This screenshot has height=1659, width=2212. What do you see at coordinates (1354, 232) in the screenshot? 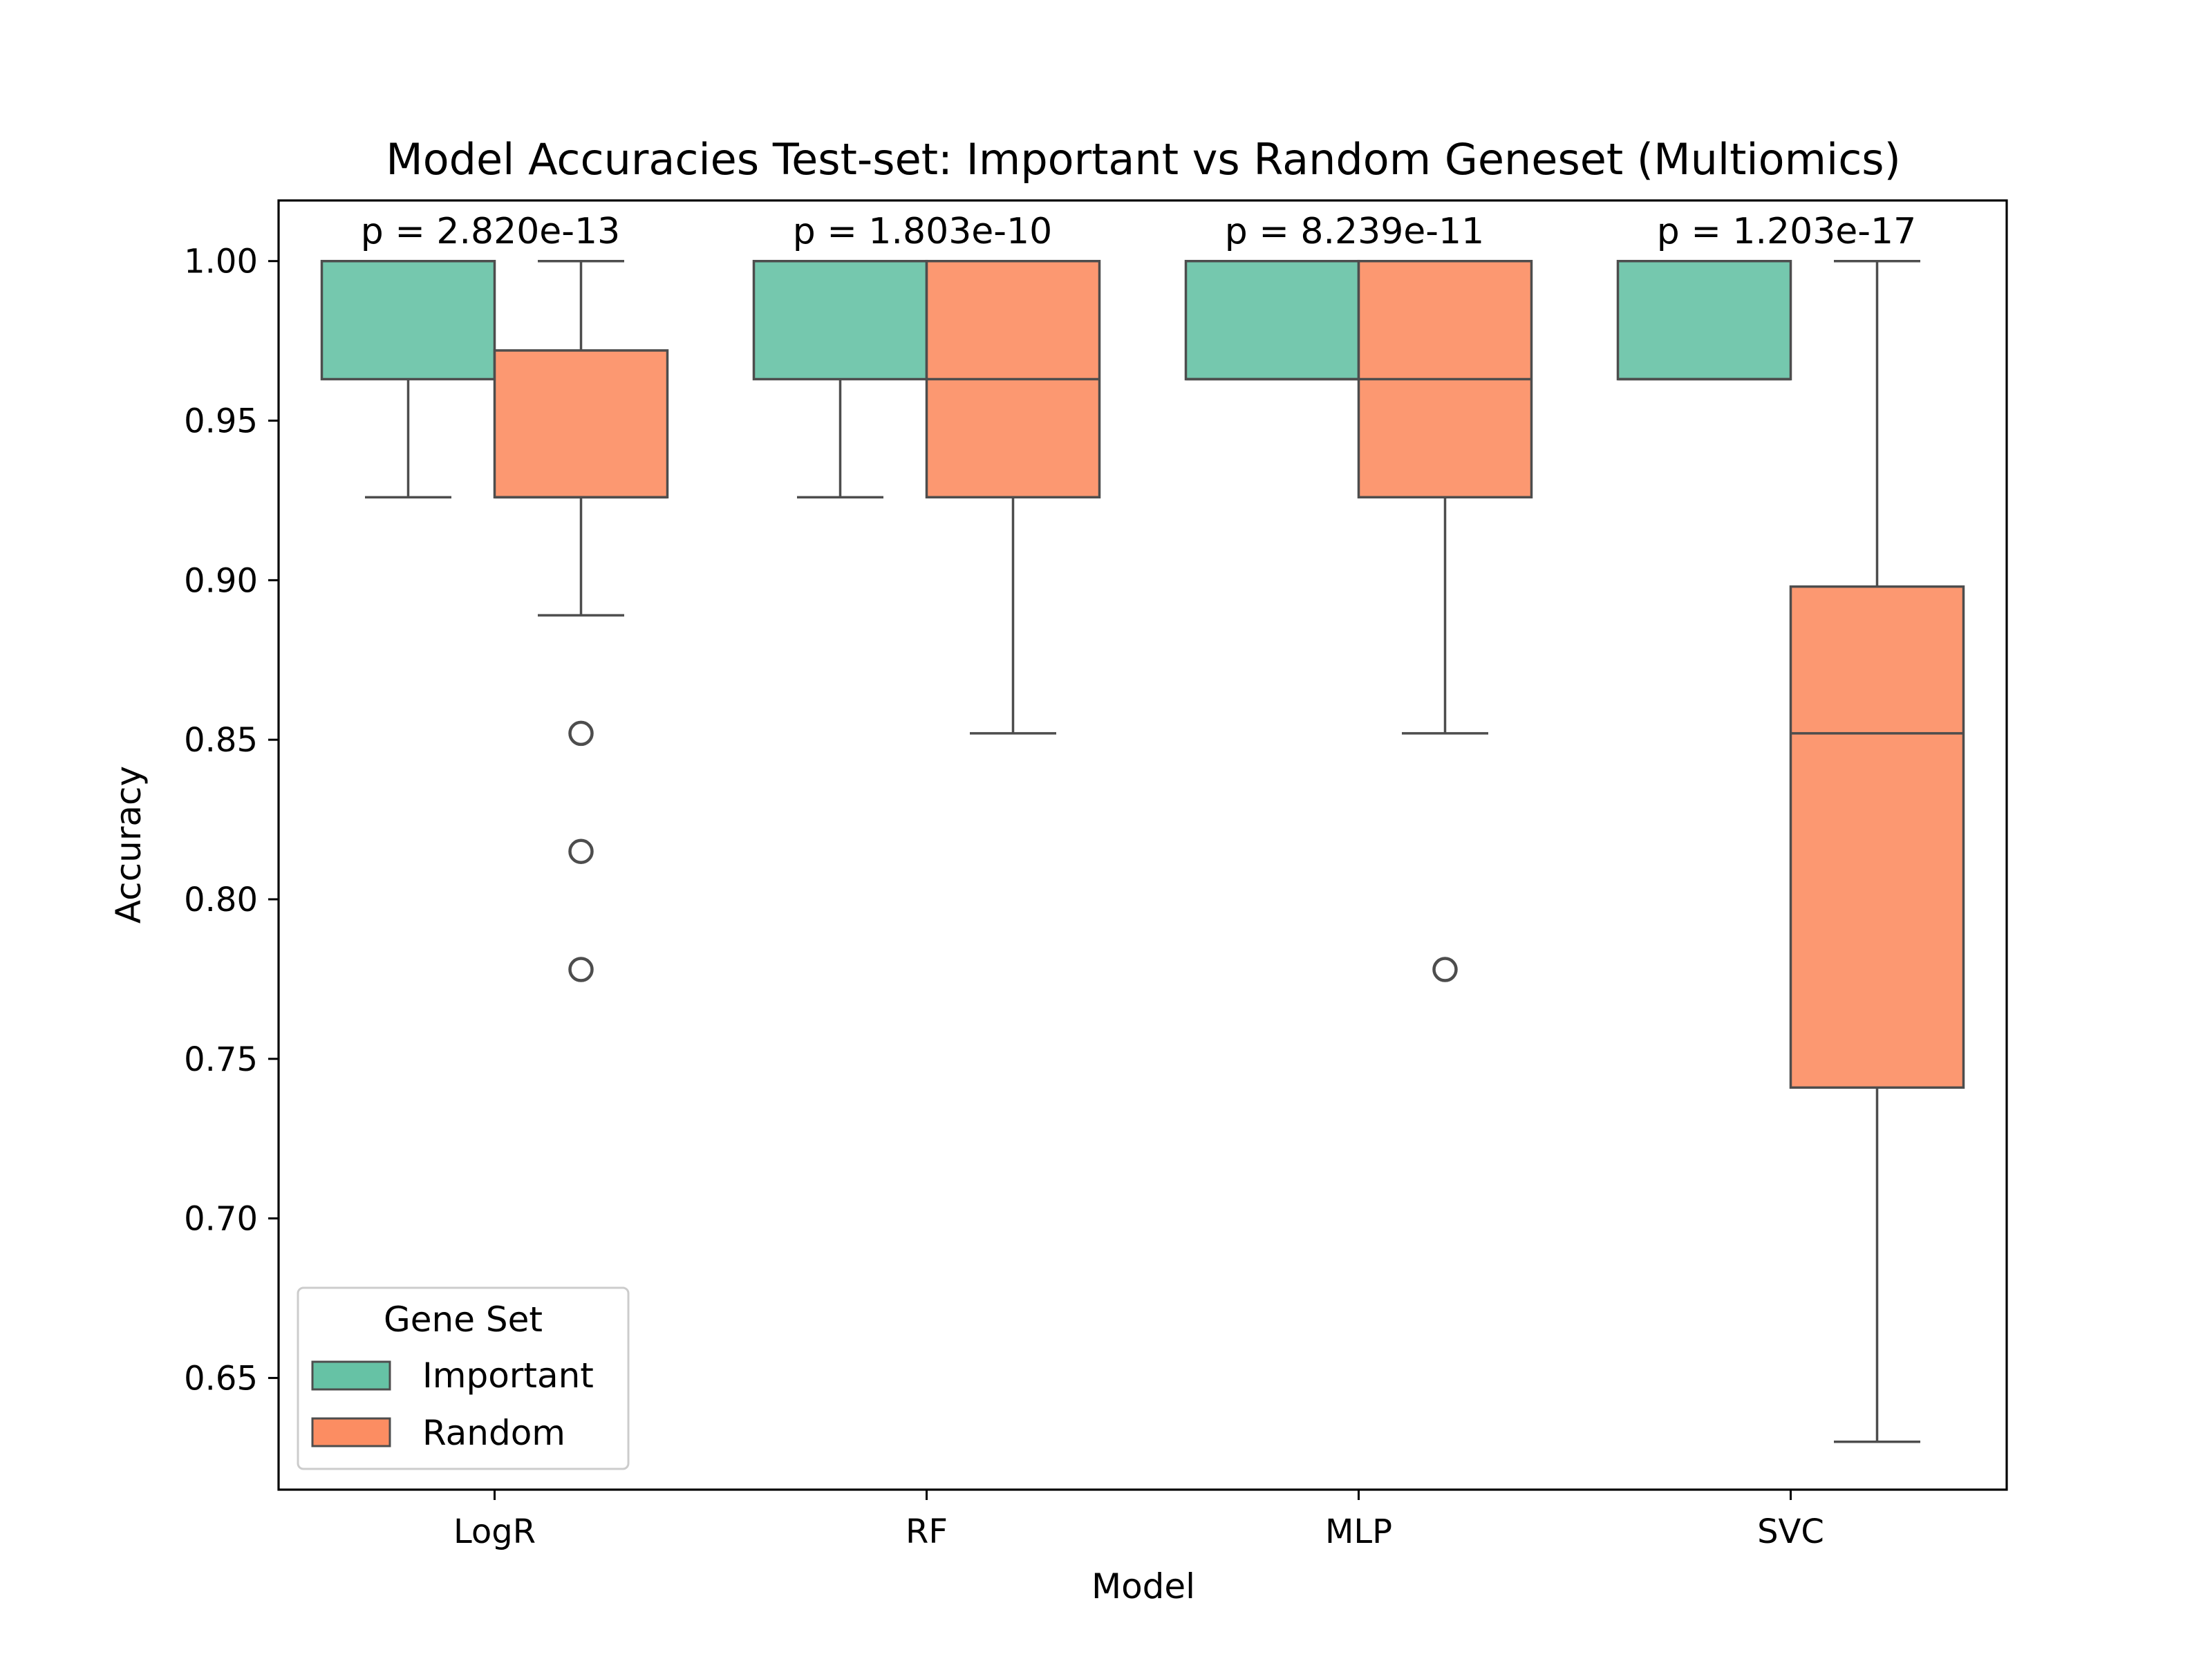
I see `p-value-mlp: p = 8.239e-11` at bounding box center [1354, 232].